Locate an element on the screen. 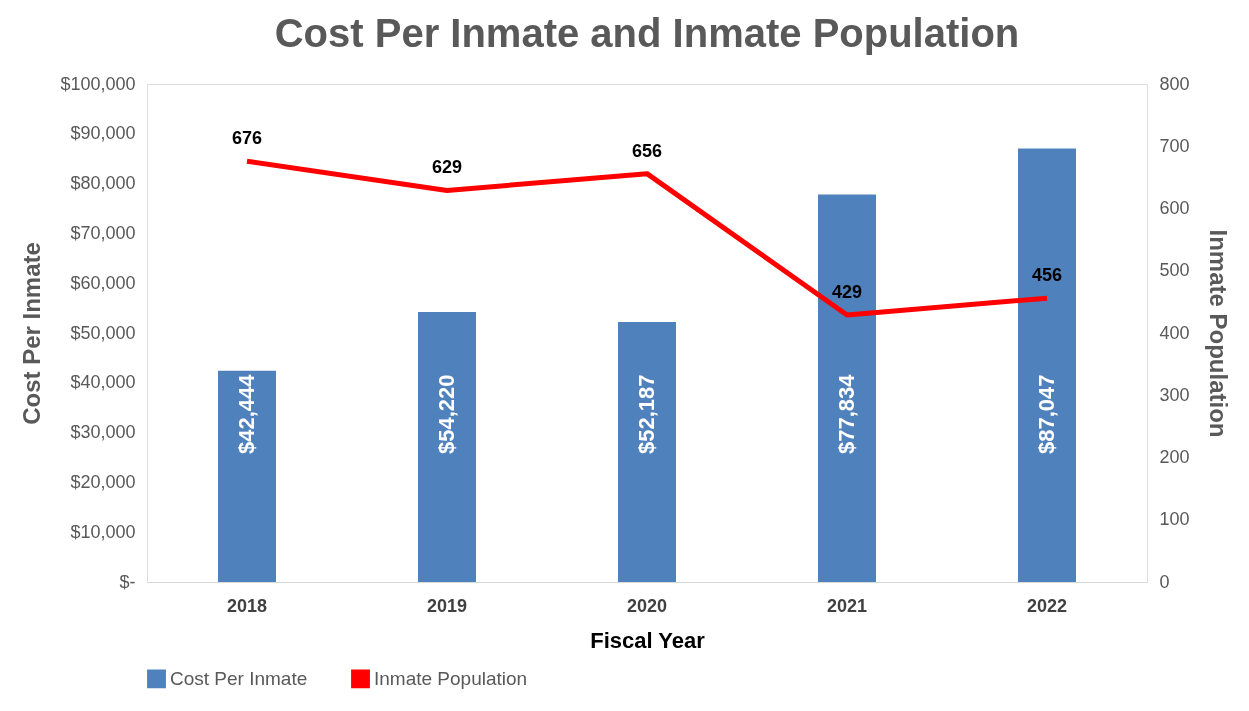 The height and width of the screenshot is (711, 1249). data-label: 429 is located at coordinates (847, 291).